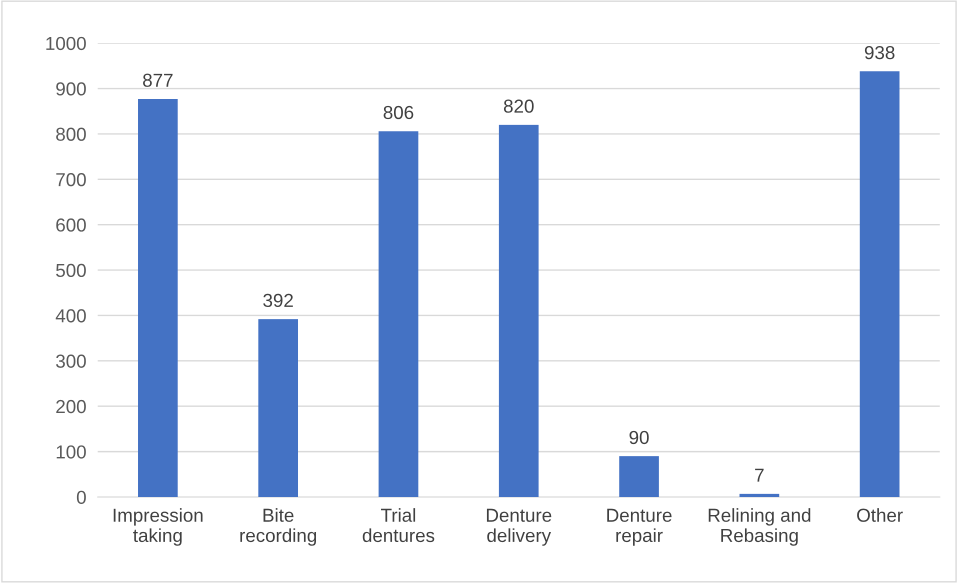 This screenshot has height=583, width=958. I want to click on y-tick-label: 300, so click(71, 361).